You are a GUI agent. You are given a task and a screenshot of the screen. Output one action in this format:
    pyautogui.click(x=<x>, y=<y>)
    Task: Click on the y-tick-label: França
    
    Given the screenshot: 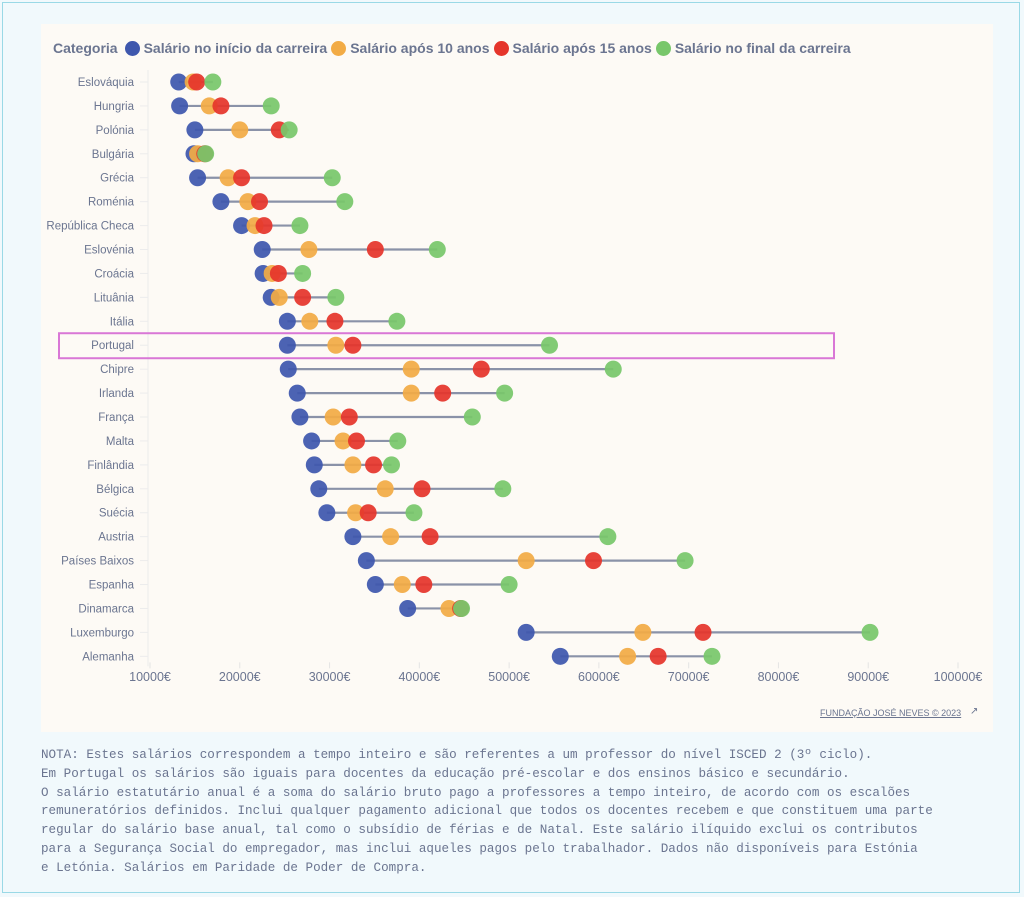 What is the action you would take?
    pyautogui.click(x=116, y=418)
    